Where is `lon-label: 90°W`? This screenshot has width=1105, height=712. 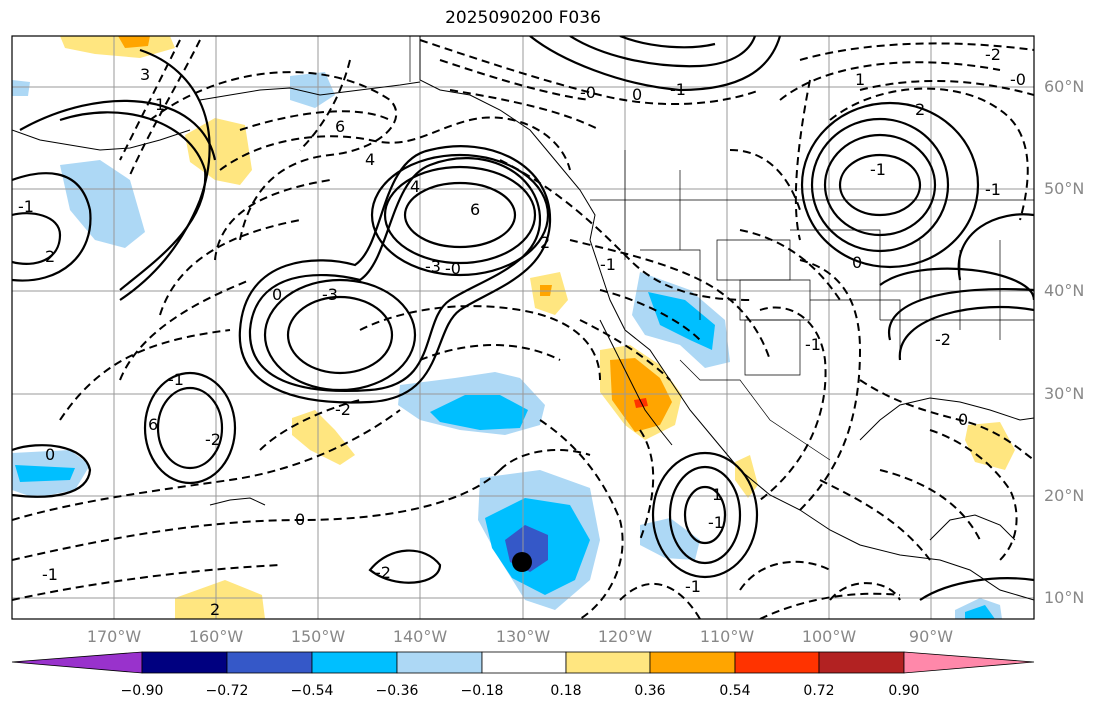 lon-label: 90°W is located at coordinates (931, 636).